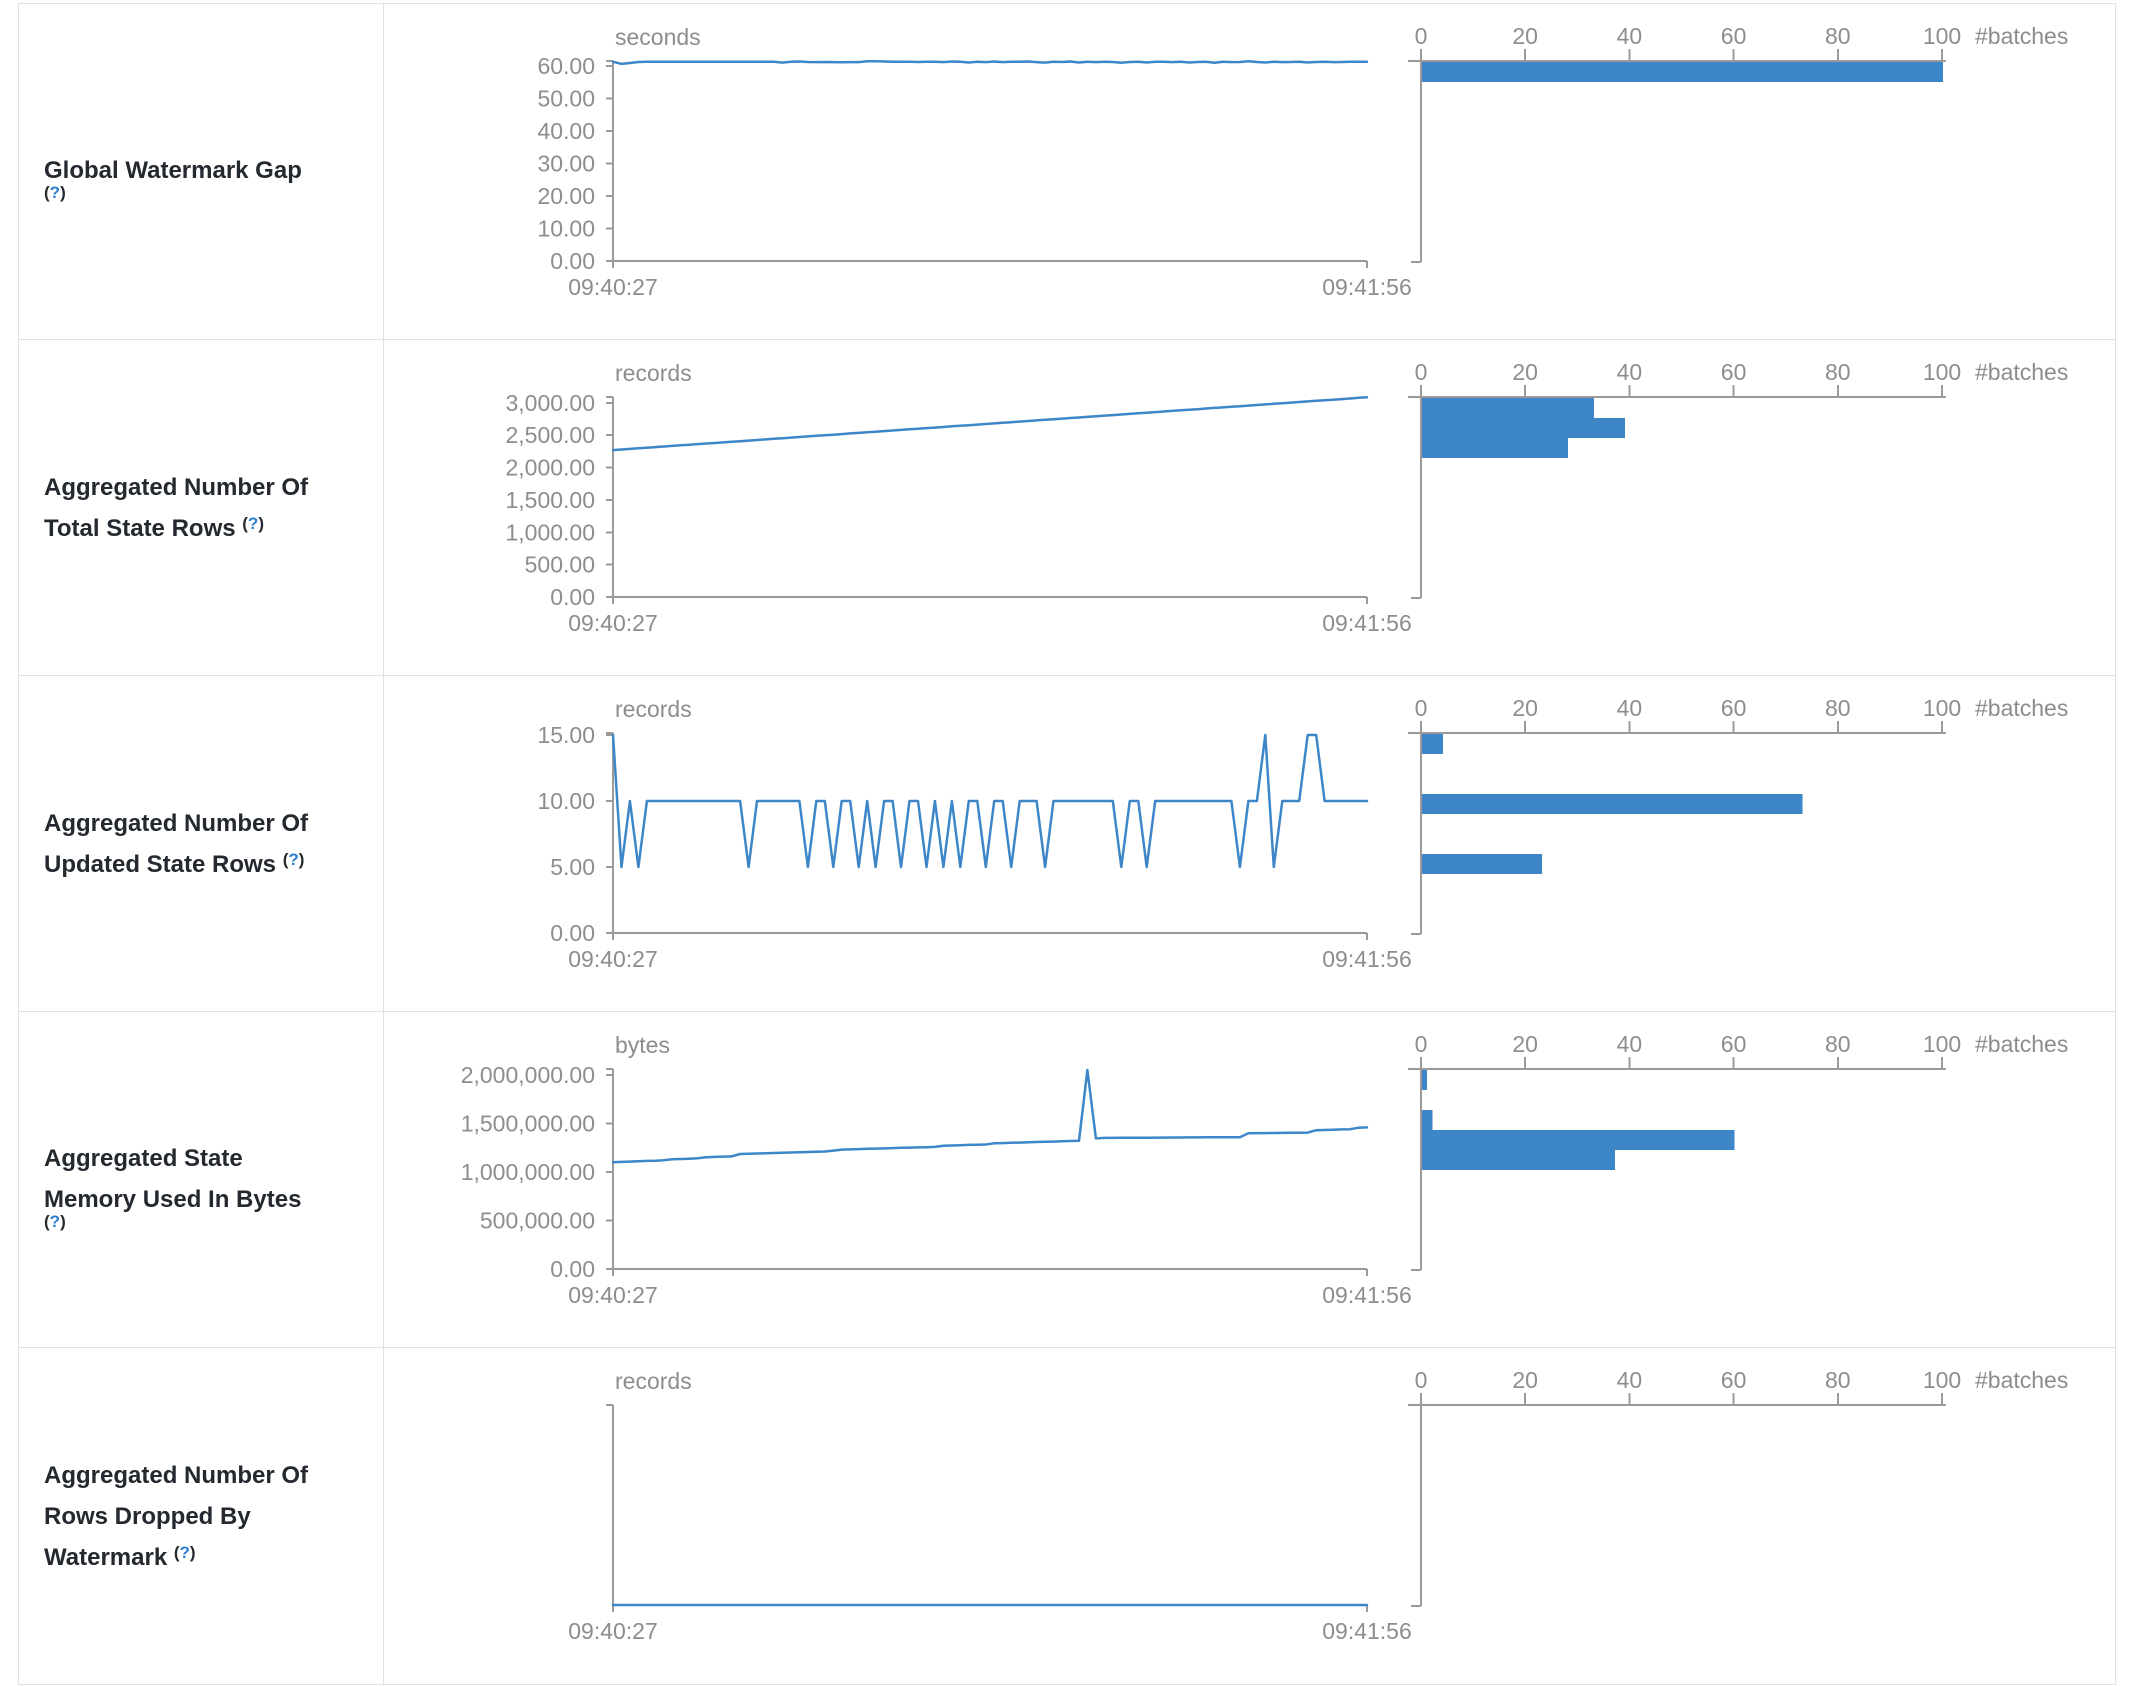 The width and height of the screenshot is (2132, 1686). Describe the element at coordinates (550, 532) in the screenshot. I see `svg-text: 1,000.00` at that location.